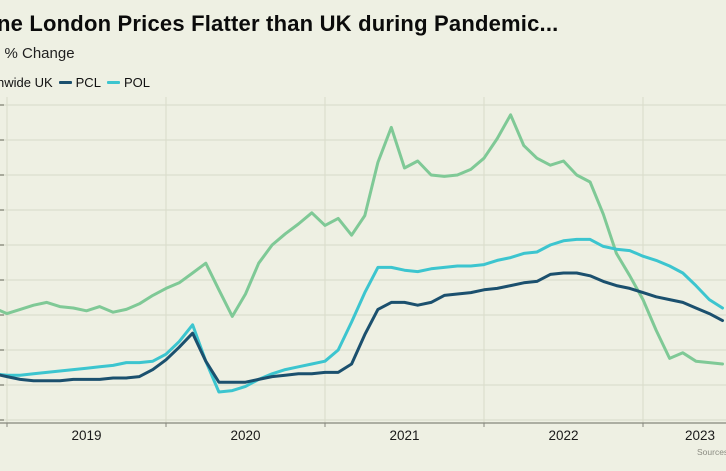 The height and width of the screenshot is (471, 726). Describe the element at coordinates (113, 82) in the screenshot. I see `legend-marker-pol` at that location.